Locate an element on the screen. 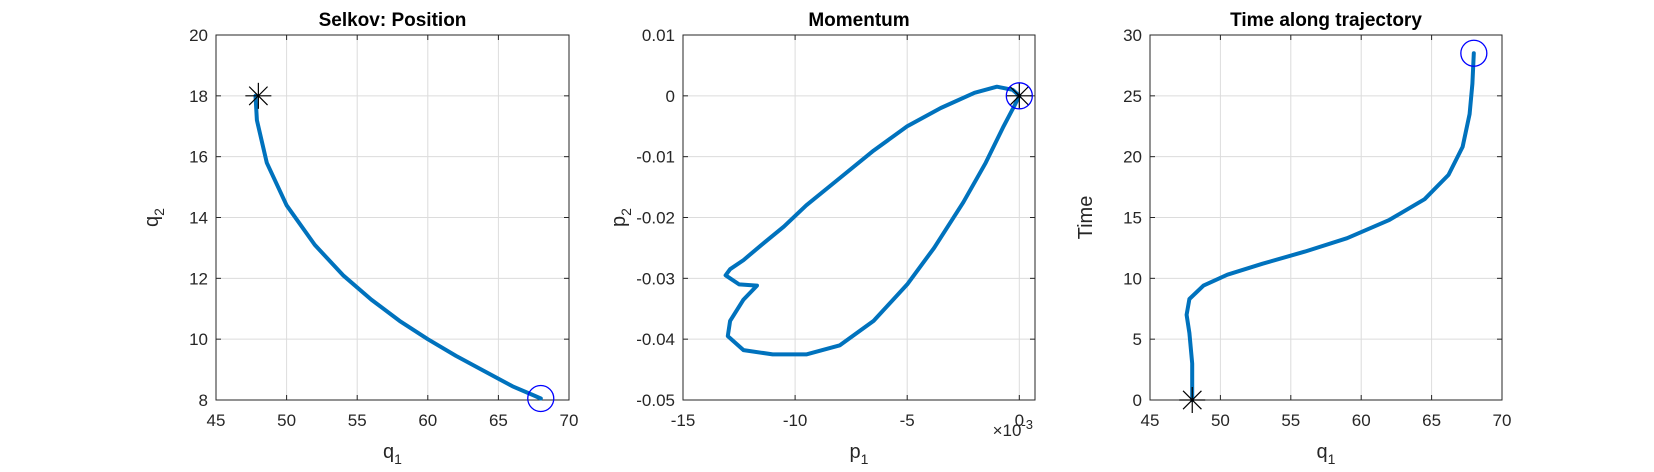 The width and height of the screenshot is (1654, 472). y-tick-label: 15 is located at coordinates (1132, 218).